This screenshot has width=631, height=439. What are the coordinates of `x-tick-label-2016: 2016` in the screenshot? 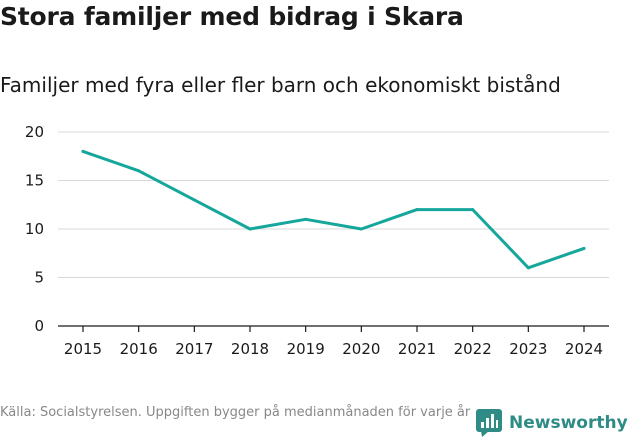 It's located at (139, 349).